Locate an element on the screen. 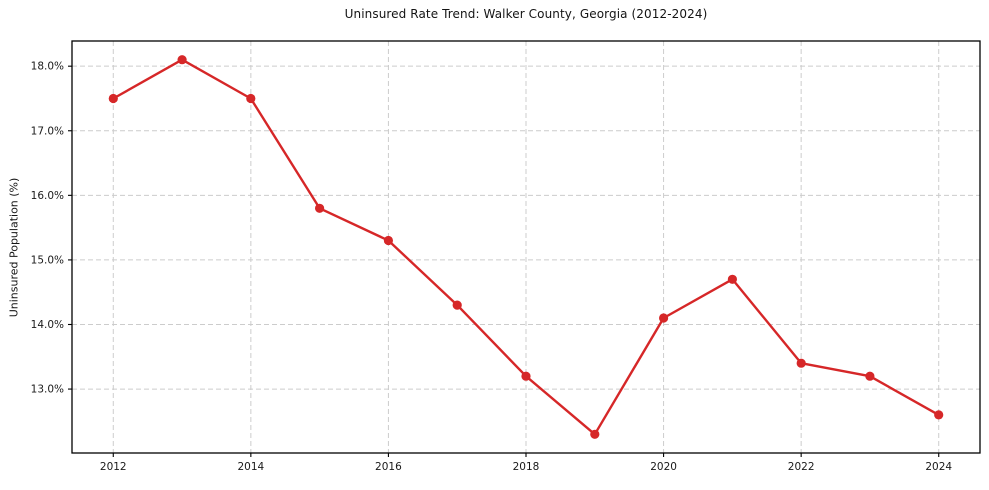 This screenshot has width=989, height=490. x-tick-label: 2024 is located at coordinates (938, 467).